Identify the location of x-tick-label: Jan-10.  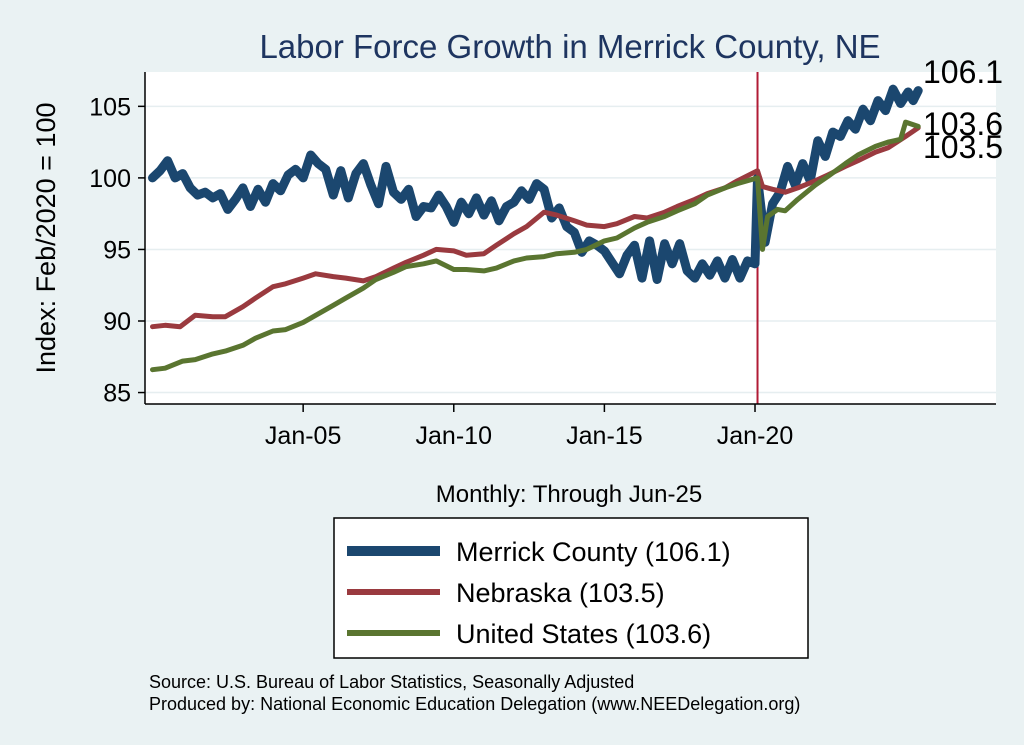
(454, 436).